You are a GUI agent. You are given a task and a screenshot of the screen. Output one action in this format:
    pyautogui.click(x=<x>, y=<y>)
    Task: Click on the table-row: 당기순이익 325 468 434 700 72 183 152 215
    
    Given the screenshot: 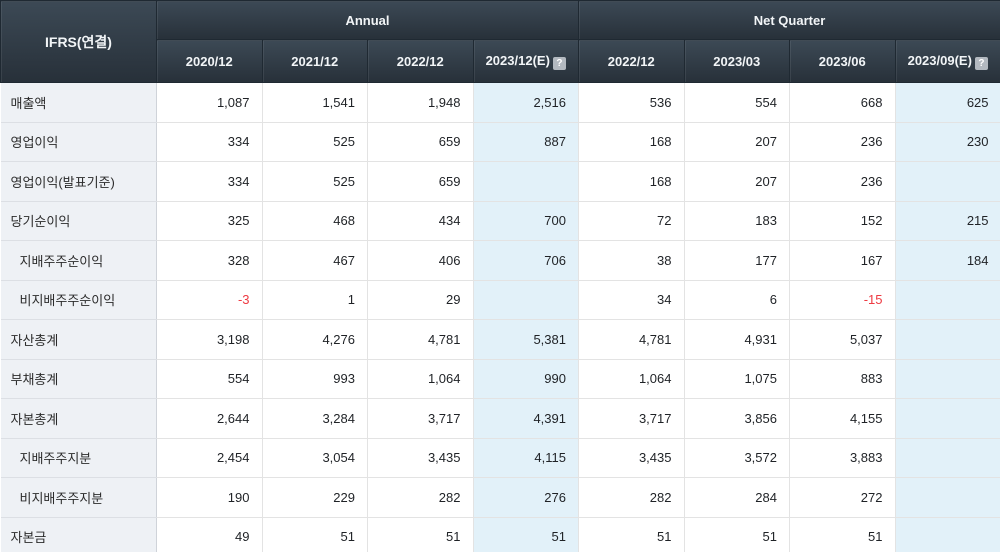 What is the action you would take?
    pyautogui.click(x=500, y=220)
    